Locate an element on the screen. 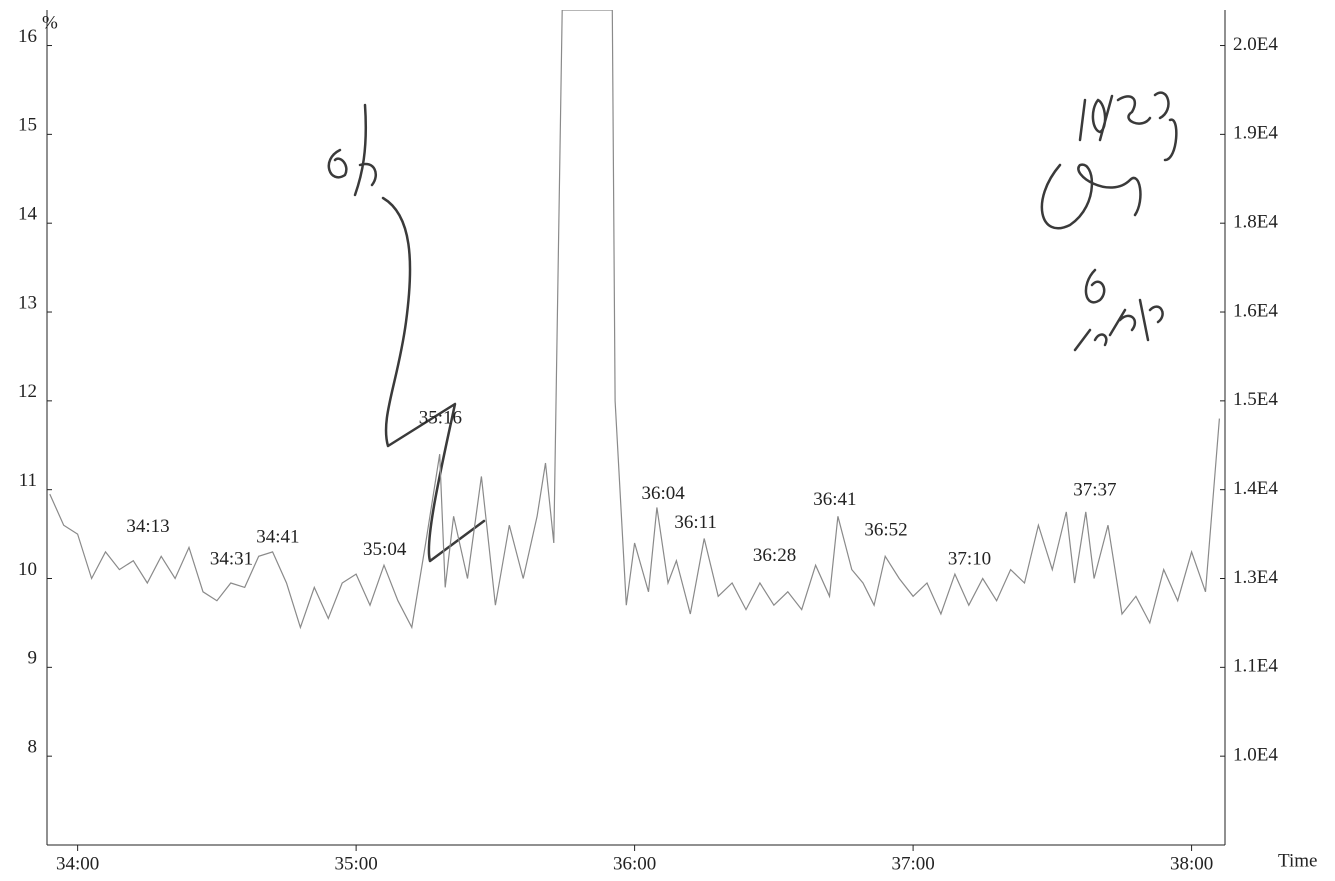  y2-tick-label: 1.5E4 is located at coordinates (1255, 399).